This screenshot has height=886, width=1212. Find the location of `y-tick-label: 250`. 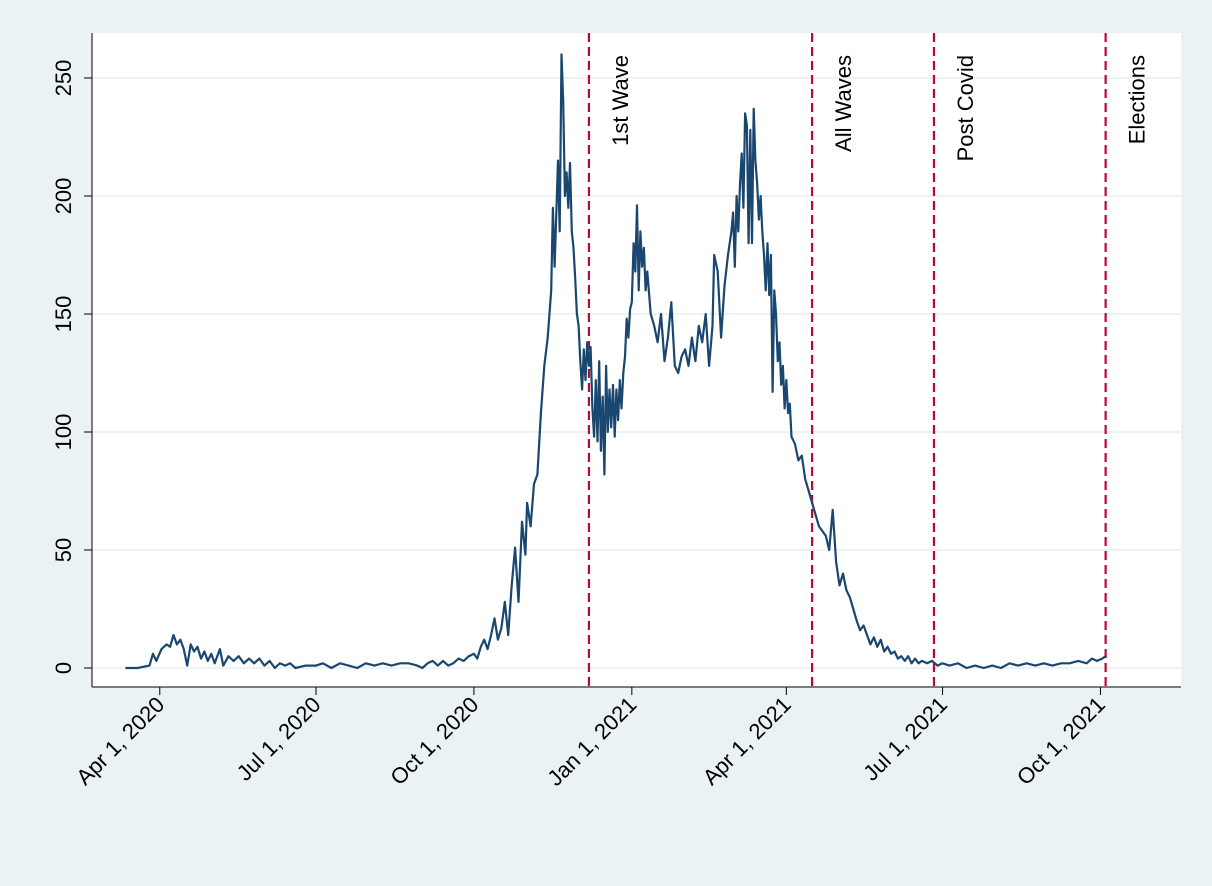

y-tick-label: 250 is located at coordinates (63, 78).